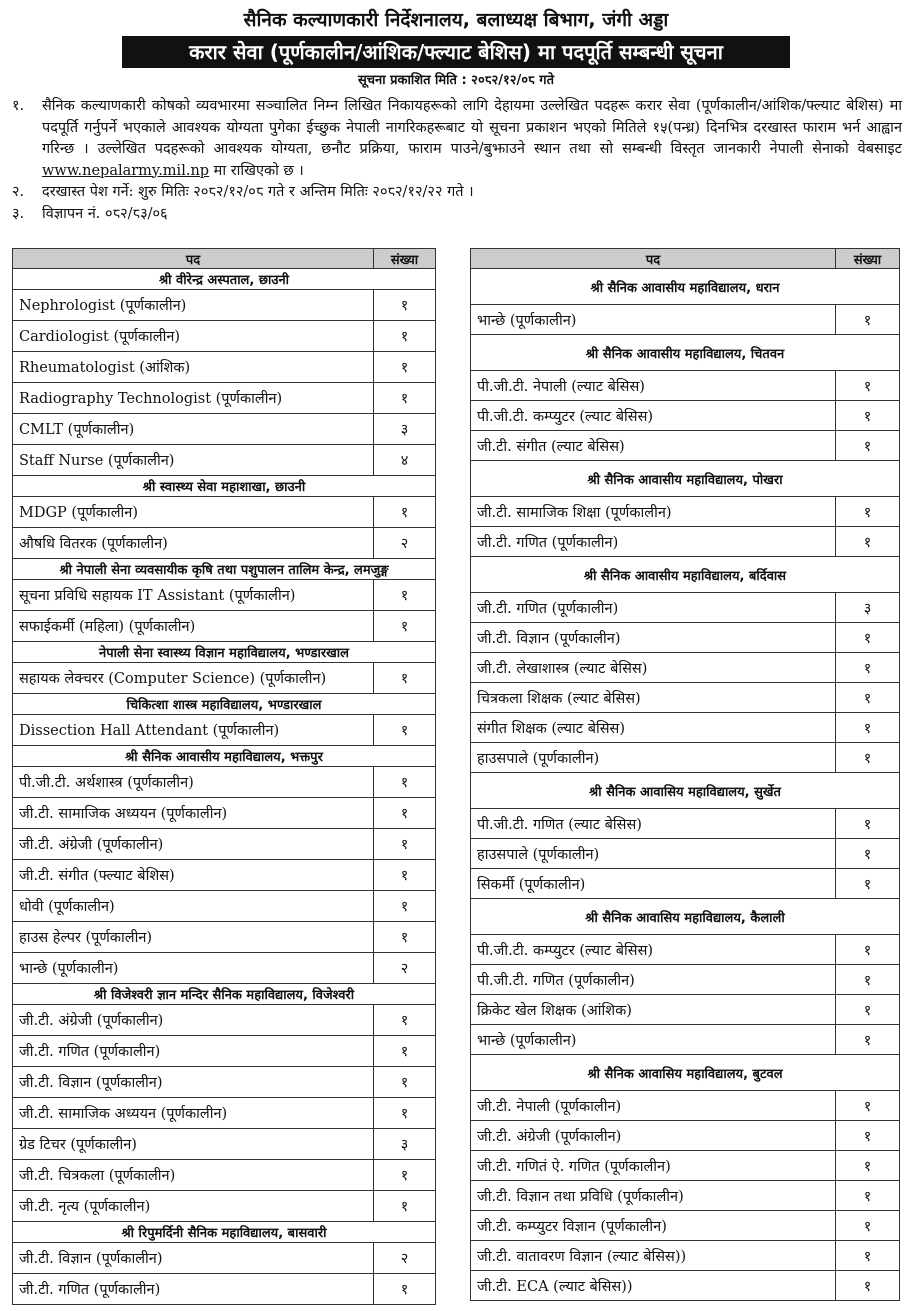 This screenshot has height=1311, width=912. Describe the element at coordinates (685, 1195) in the screenshot. I see `position-row: जी.टी. विज्ञान तथा प्रविधि (पूर्णकालीन) १` at that location.